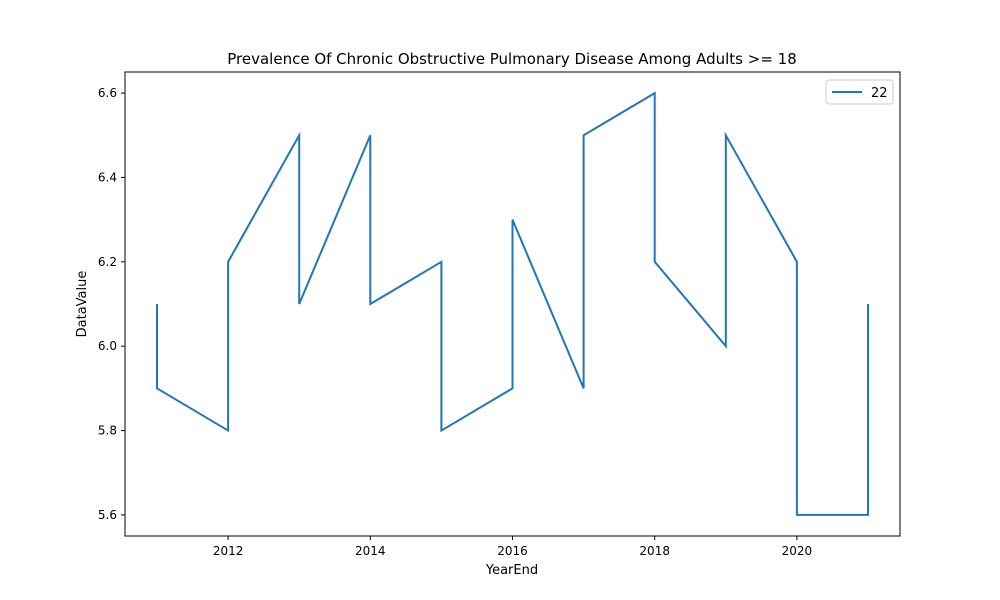 This screenshot has width=1000, height=600. I want to click on y-tick-label: 5.8, so click(107, 431).